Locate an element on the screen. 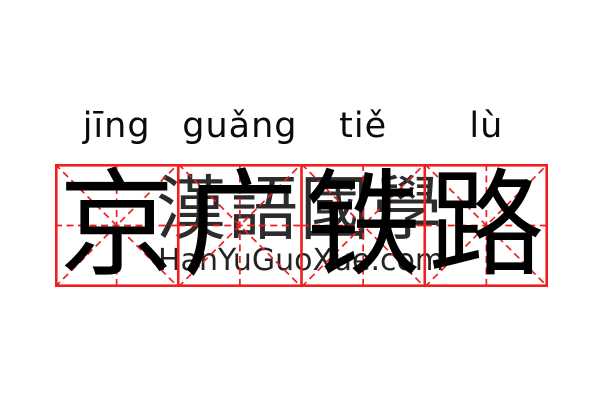 The height and width of the screenshot is (400, 600). grid-cell-2-guides is located at coordinates (240, 225).